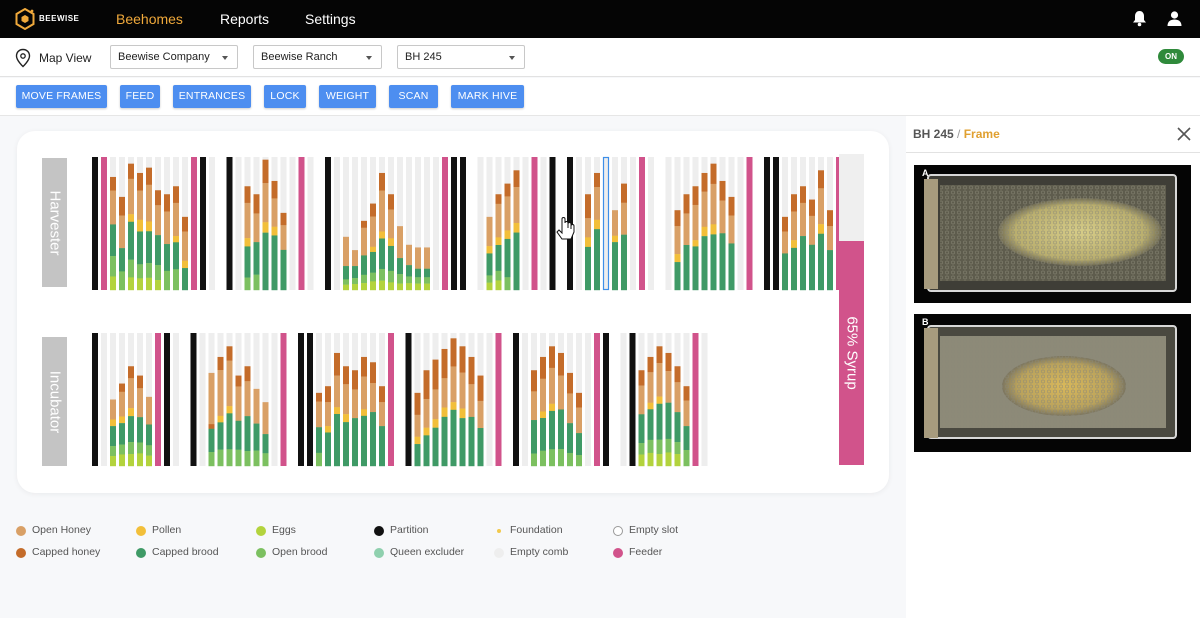 This screenshot has height=618, width=1200. Describe the element at coordinates (1171, 56) in the screenshot. I see `status-toggle: ON` at that location.